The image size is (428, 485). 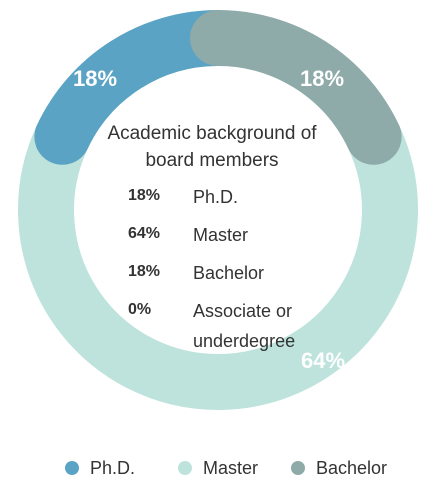 I want to click on list-category: Master, so click(x=221, y=235).